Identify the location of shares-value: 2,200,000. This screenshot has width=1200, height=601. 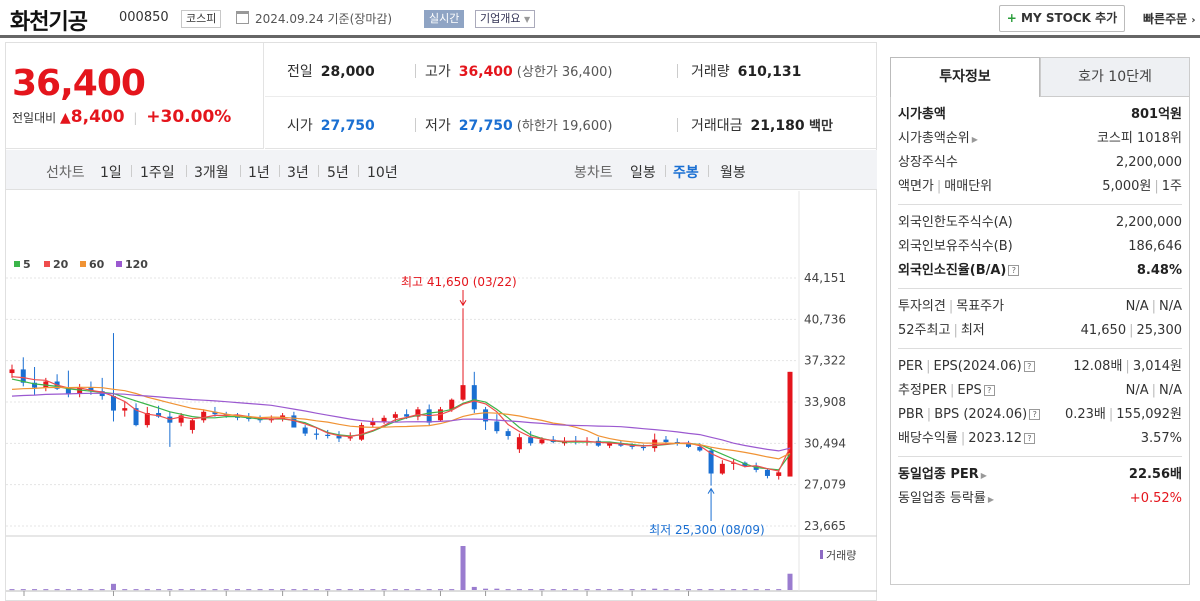
(1148, 162).